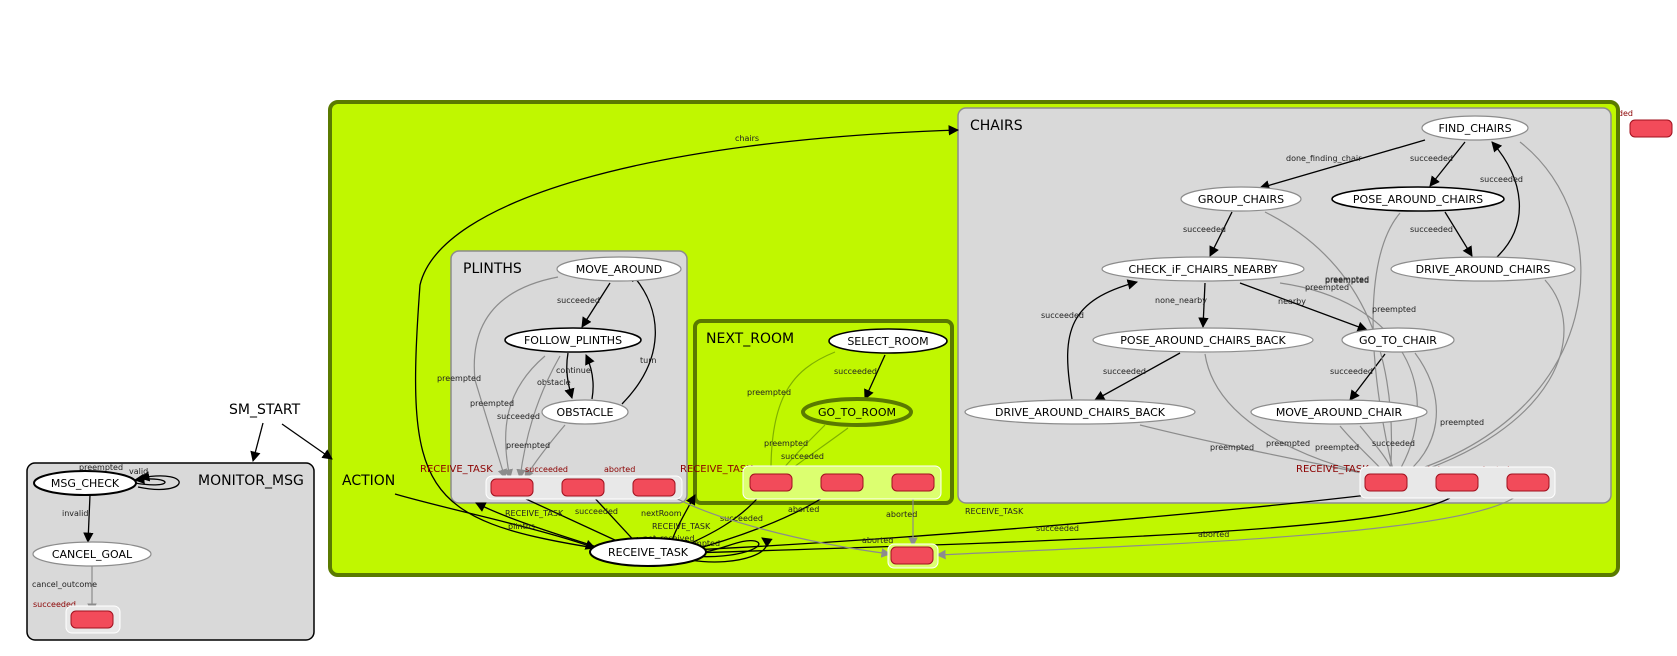 This screenshot has width=1677, height=656. What do you see at coordinates (92, 619) in the screenshot?
I see `monitor-outcome-succeeded` at bounding box center [92, 619].